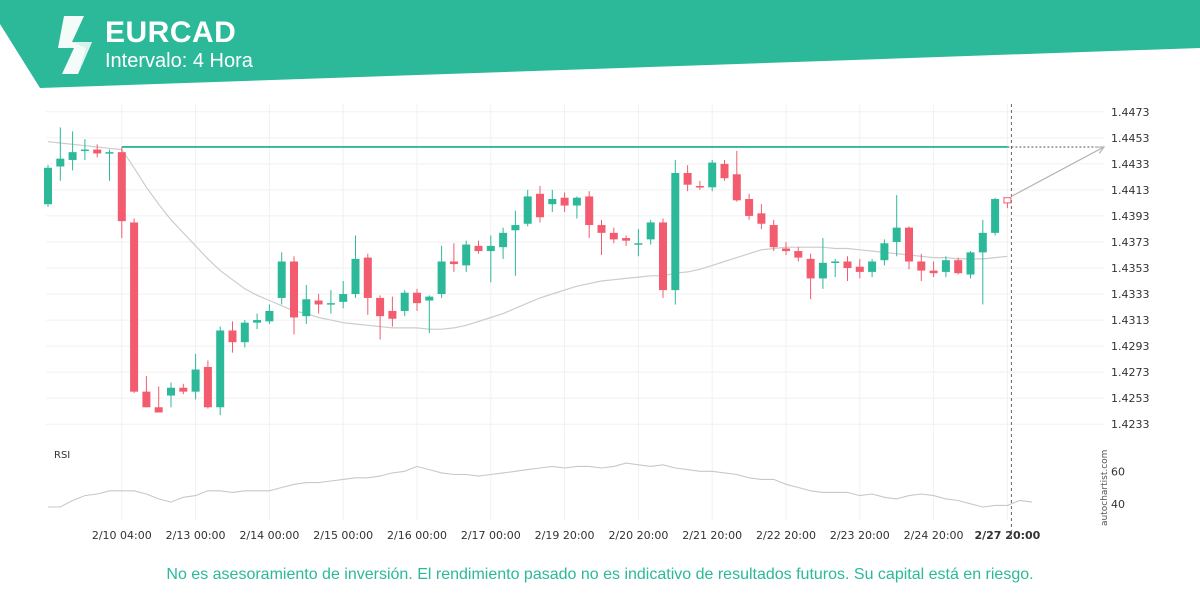 This screenshot has width=1200, height=600. Describe the element at coordinates (1118, 504) in the screenshot. I see `rsi-tick-label: 40` at that location.